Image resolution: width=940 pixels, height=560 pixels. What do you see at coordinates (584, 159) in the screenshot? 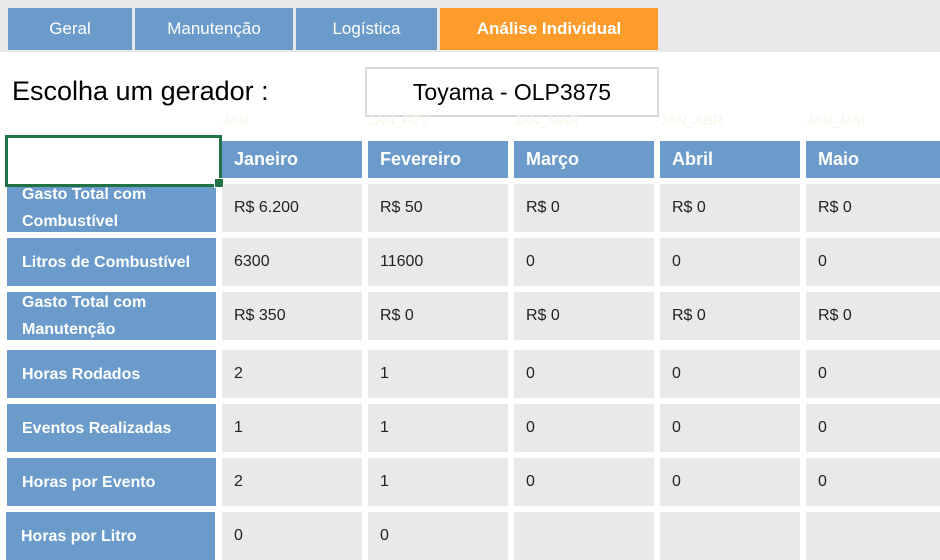
I see `column-header: Março` at bounding box center [584, 159].